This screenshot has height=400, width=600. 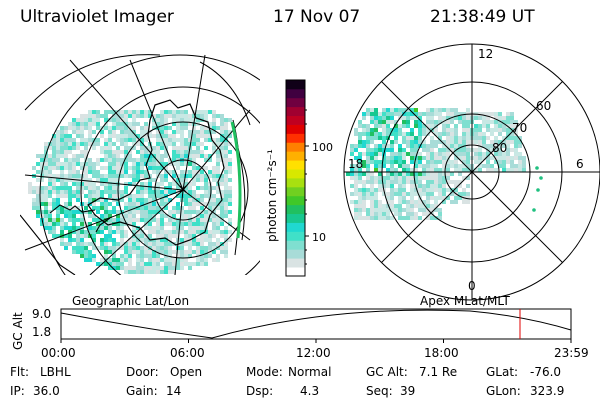 I want to click on param-filter-key: Flt:, so click(x=19, y=372).